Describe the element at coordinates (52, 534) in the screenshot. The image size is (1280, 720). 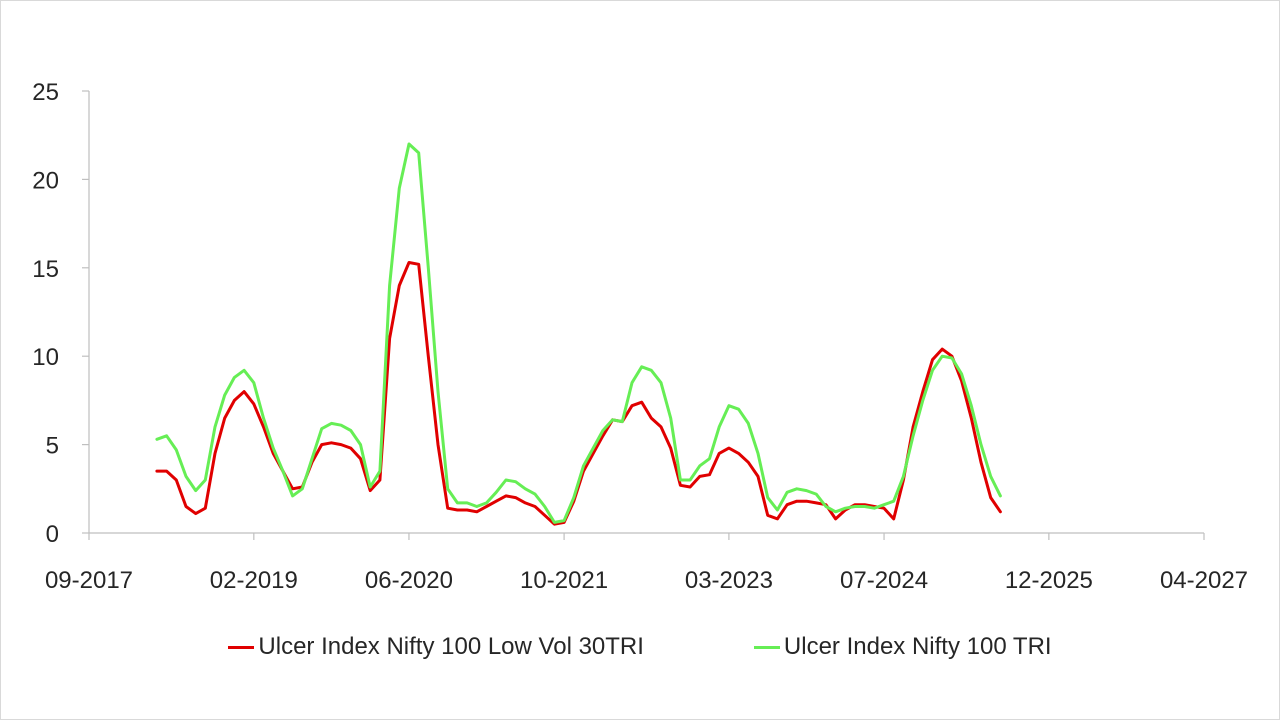
I see `y-tick-label: 0` at that location.